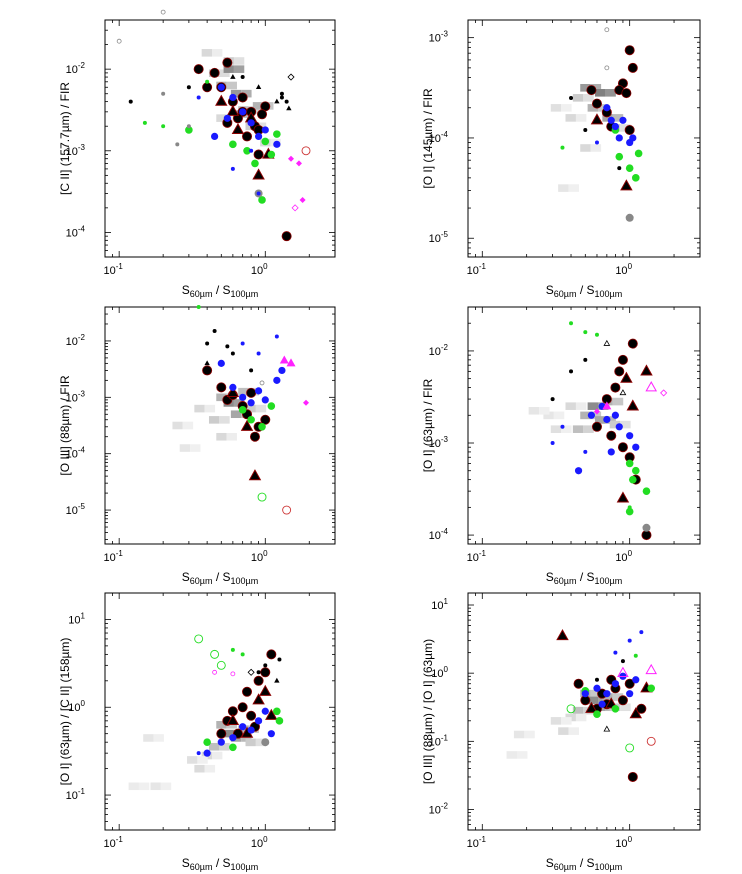  I want to click on x-axis-label: S60µm / S100µm, so click(584, 291).